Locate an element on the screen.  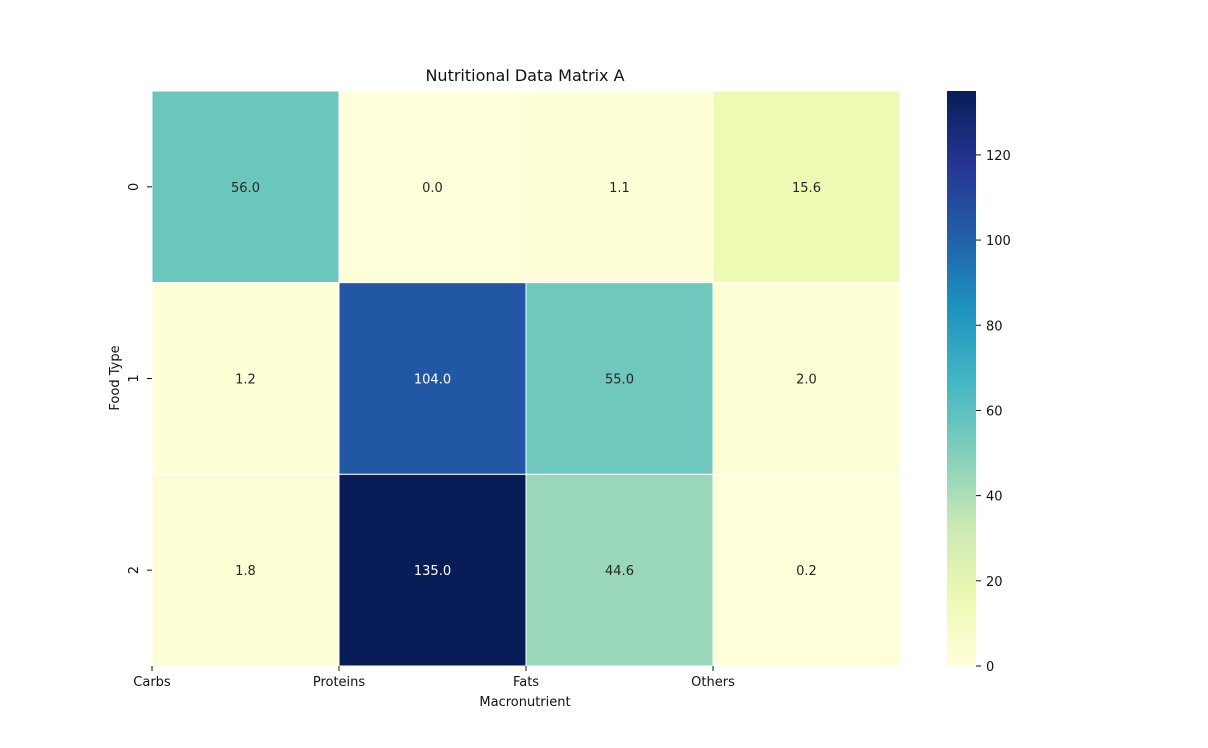
colorbar: 0 20 40 60 80 100 120 is located at coordinates (979, 383).